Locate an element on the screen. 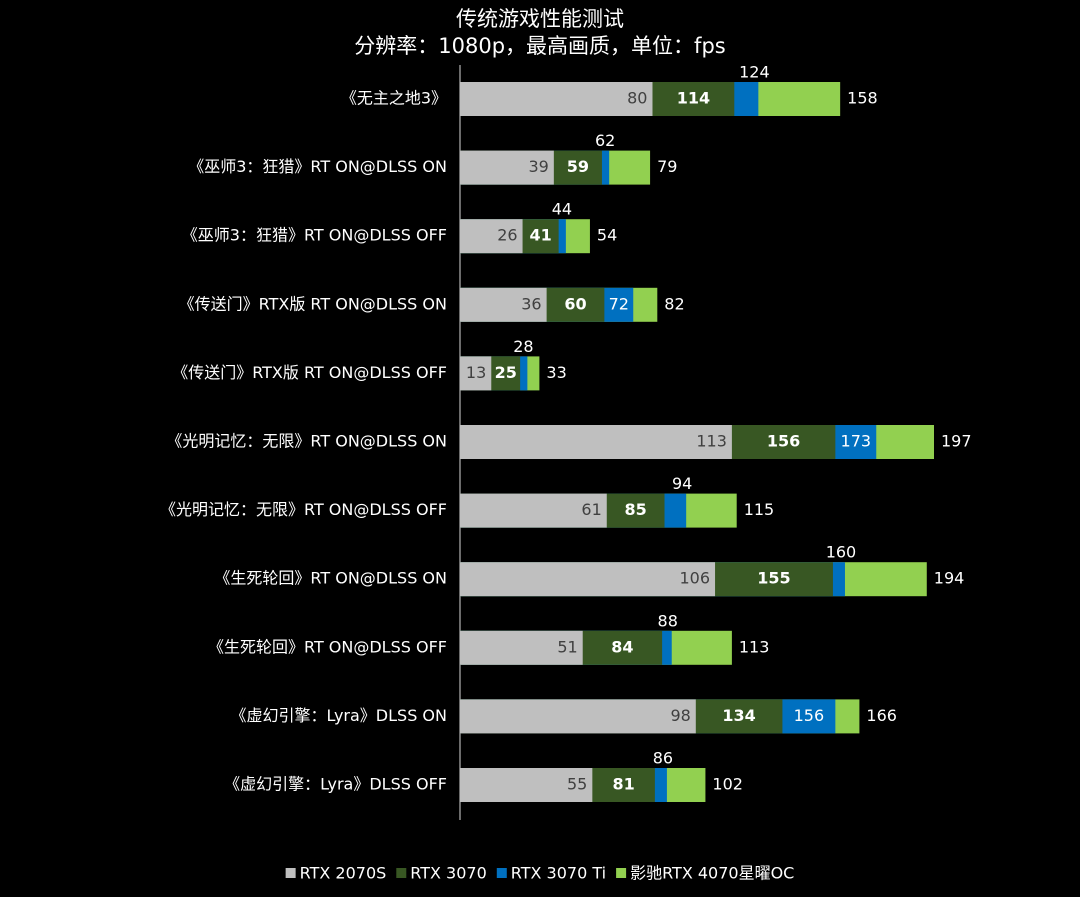  value-label: 72 is located at coordinates (619, 303).